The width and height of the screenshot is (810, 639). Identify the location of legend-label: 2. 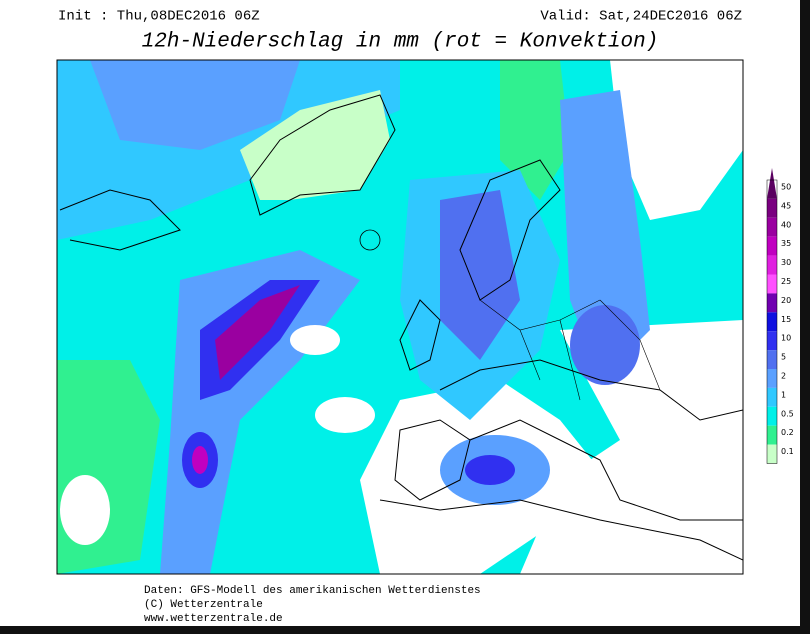
(783, 376).